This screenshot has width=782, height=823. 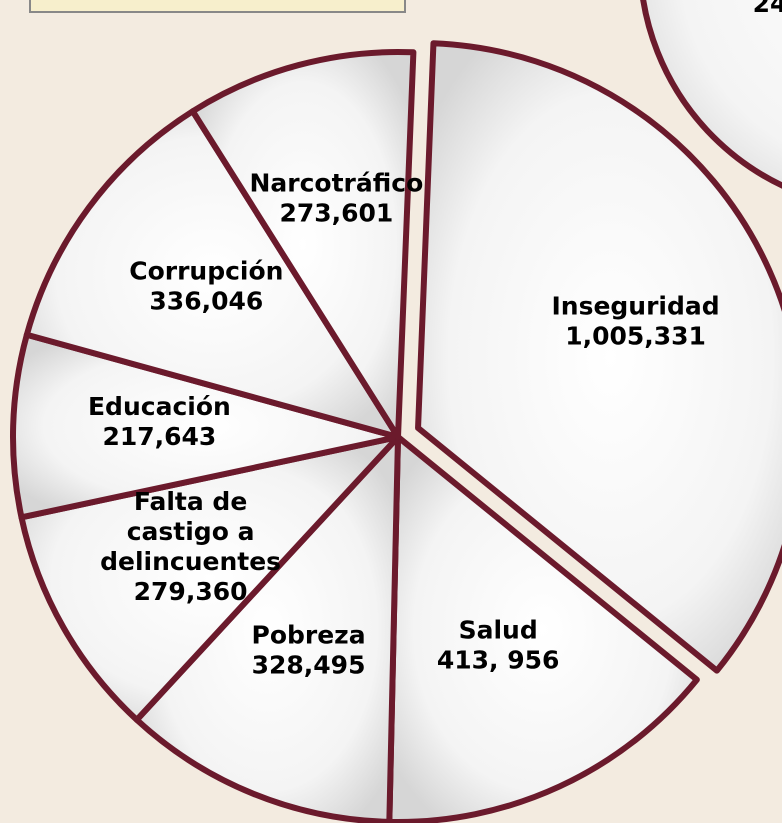 I want to click on value-label: 279,360, so click(x=191, y=591).